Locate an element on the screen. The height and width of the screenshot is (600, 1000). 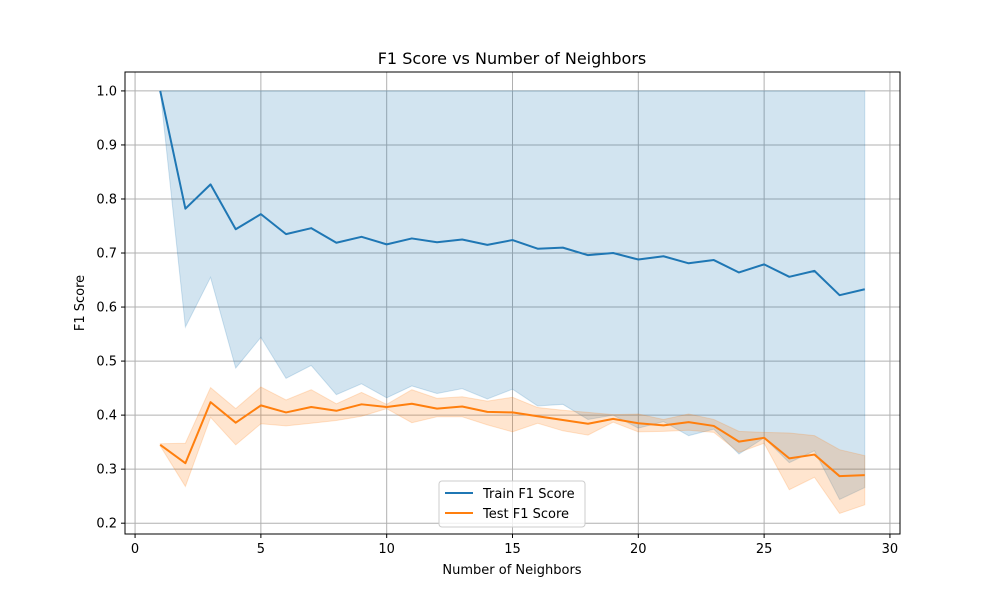
x-tick-label: 15 is located at coordinates (512, 549).